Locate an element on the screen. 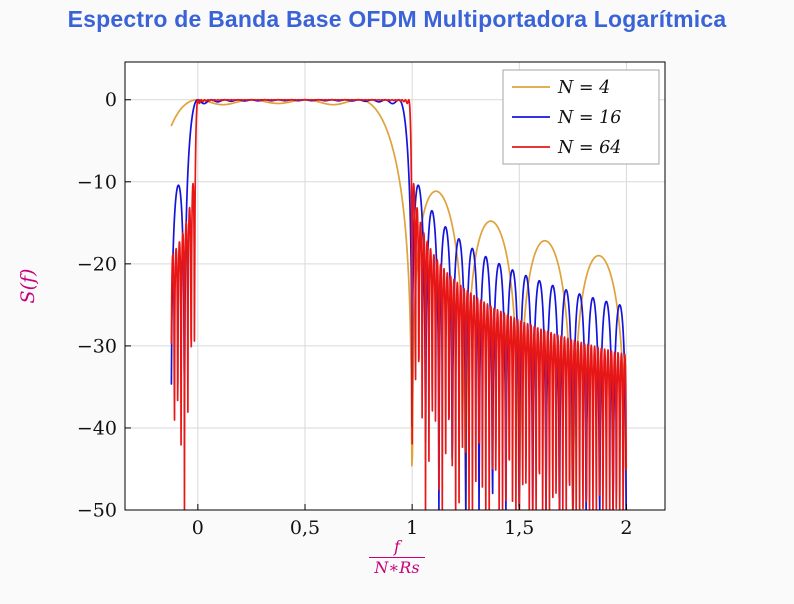 The image size is (794, 604). x-axis-label-denominator: N∗Rs is located at coordinates (397, 567).